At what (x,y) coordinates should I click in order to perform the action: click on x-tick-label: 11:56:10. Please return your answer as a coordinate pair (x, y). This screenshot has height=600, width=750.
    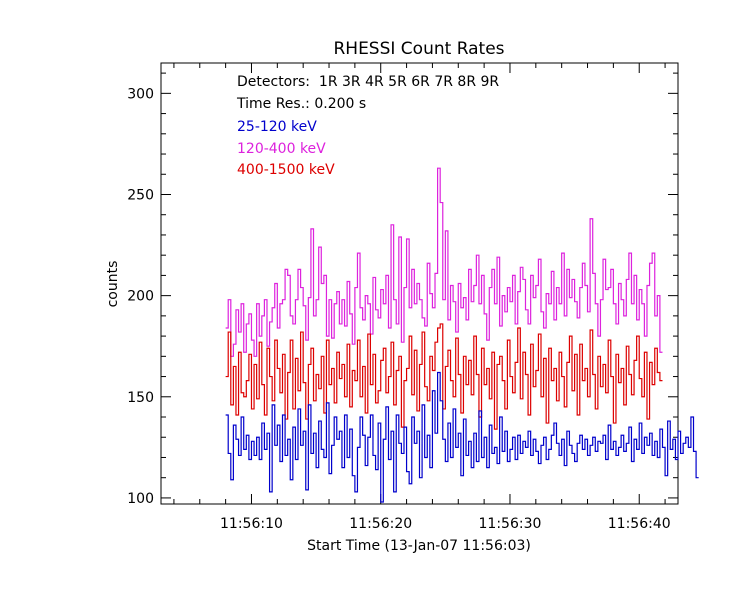
    Looking at the image, I should click on (251, 524).